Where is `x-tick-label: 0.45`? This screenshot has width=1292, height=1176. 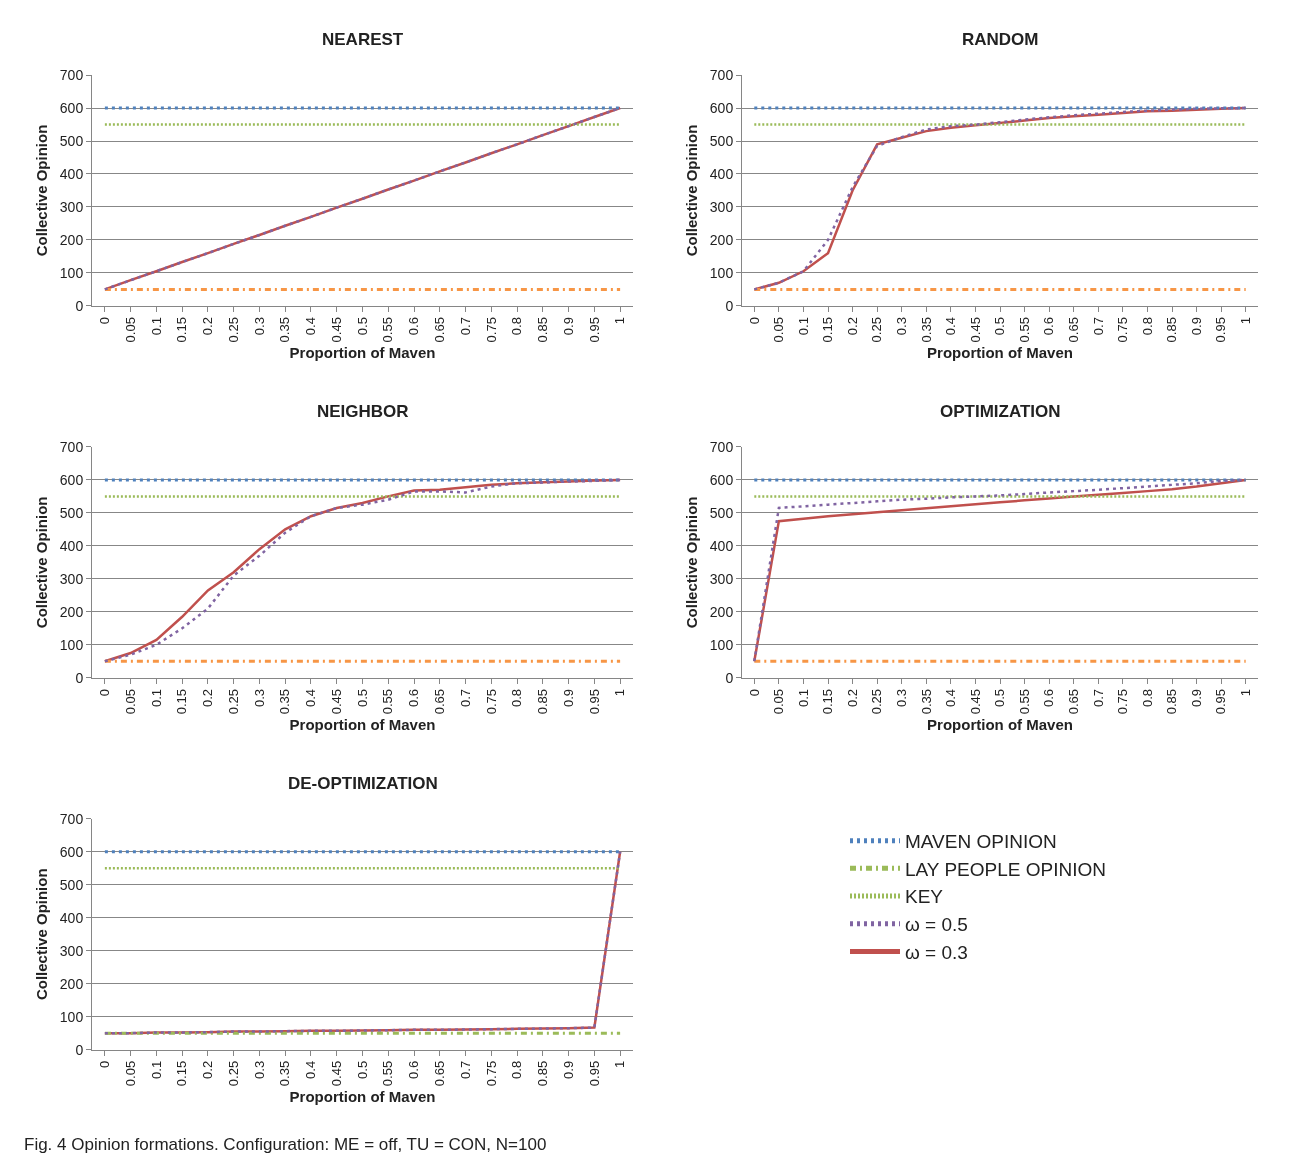 x-tick-label: 0.45 is located at coordinates (975, 701).